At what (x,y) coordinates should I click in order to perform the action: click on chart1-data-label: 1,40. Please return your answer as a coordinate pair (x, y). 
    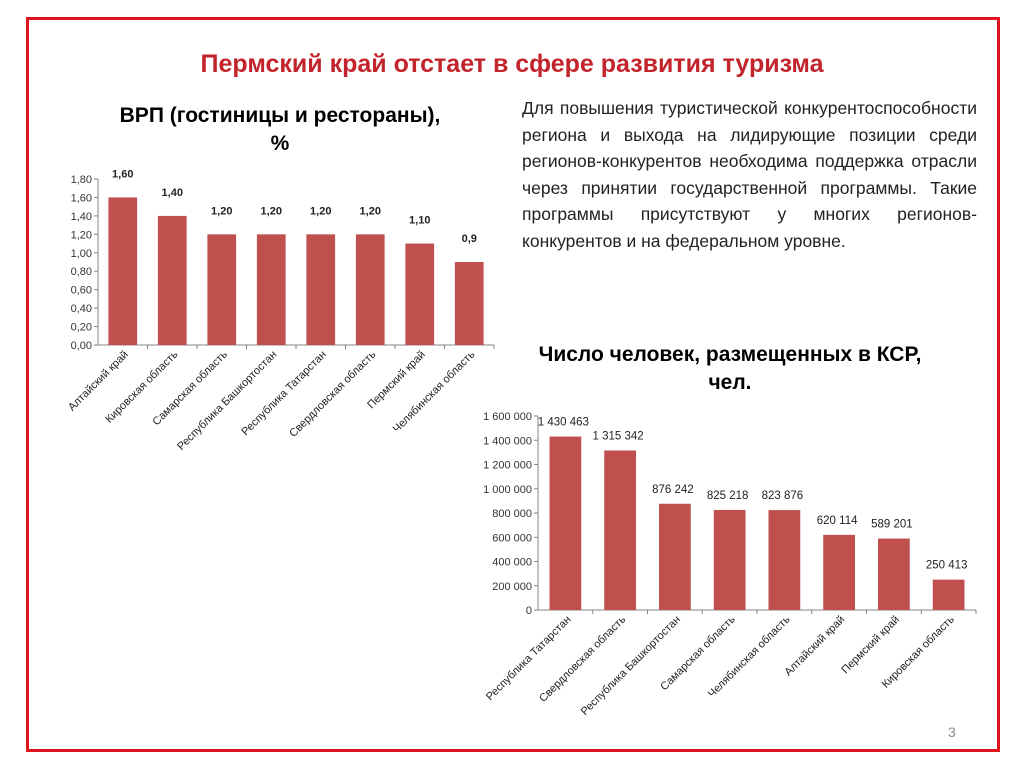
    Looking at the image, I should click on (172, 193).